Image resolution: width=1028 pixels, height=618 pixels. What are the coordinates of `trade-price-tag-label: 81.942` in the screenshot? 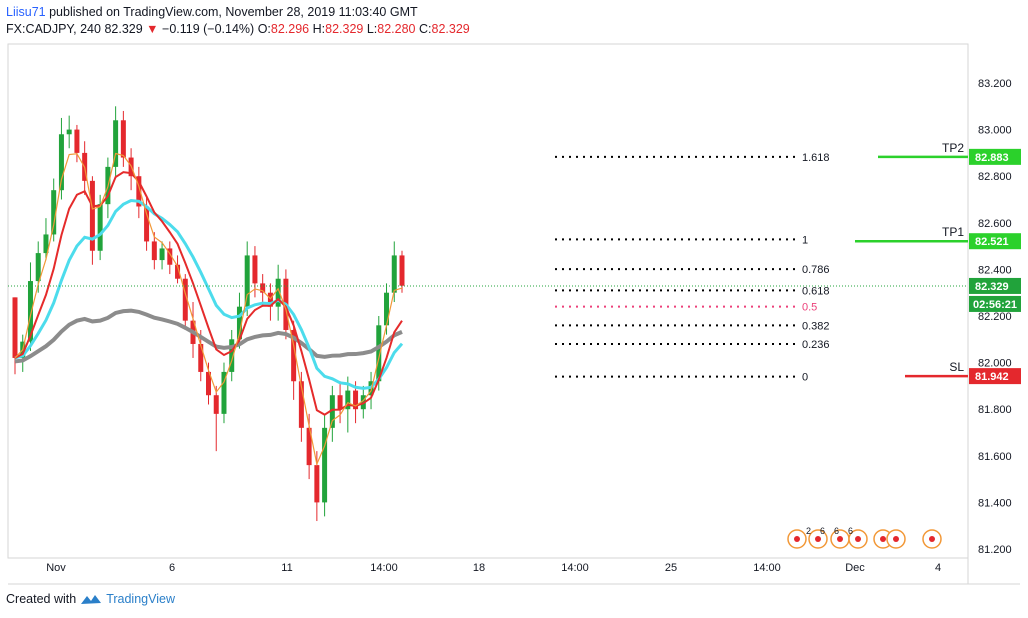 It's located at (992, 377).